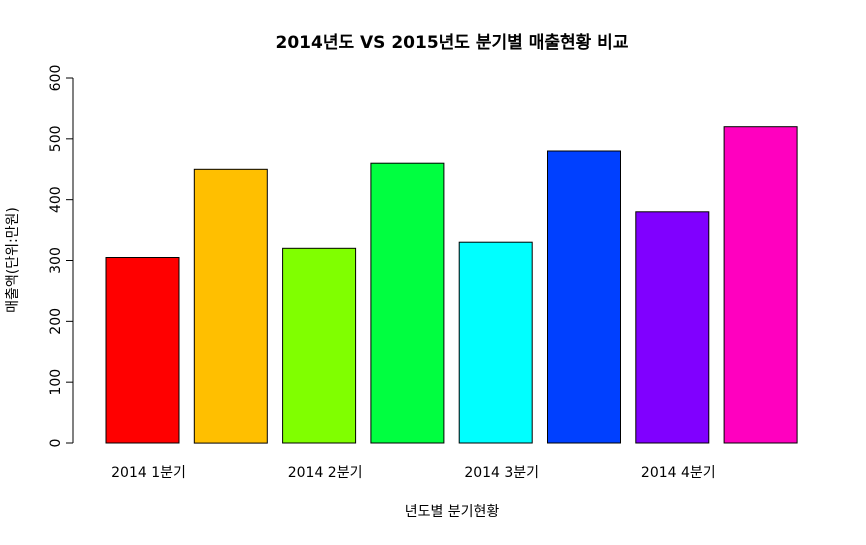  I want to click on y-tick-label: 300, so click(56, 260).